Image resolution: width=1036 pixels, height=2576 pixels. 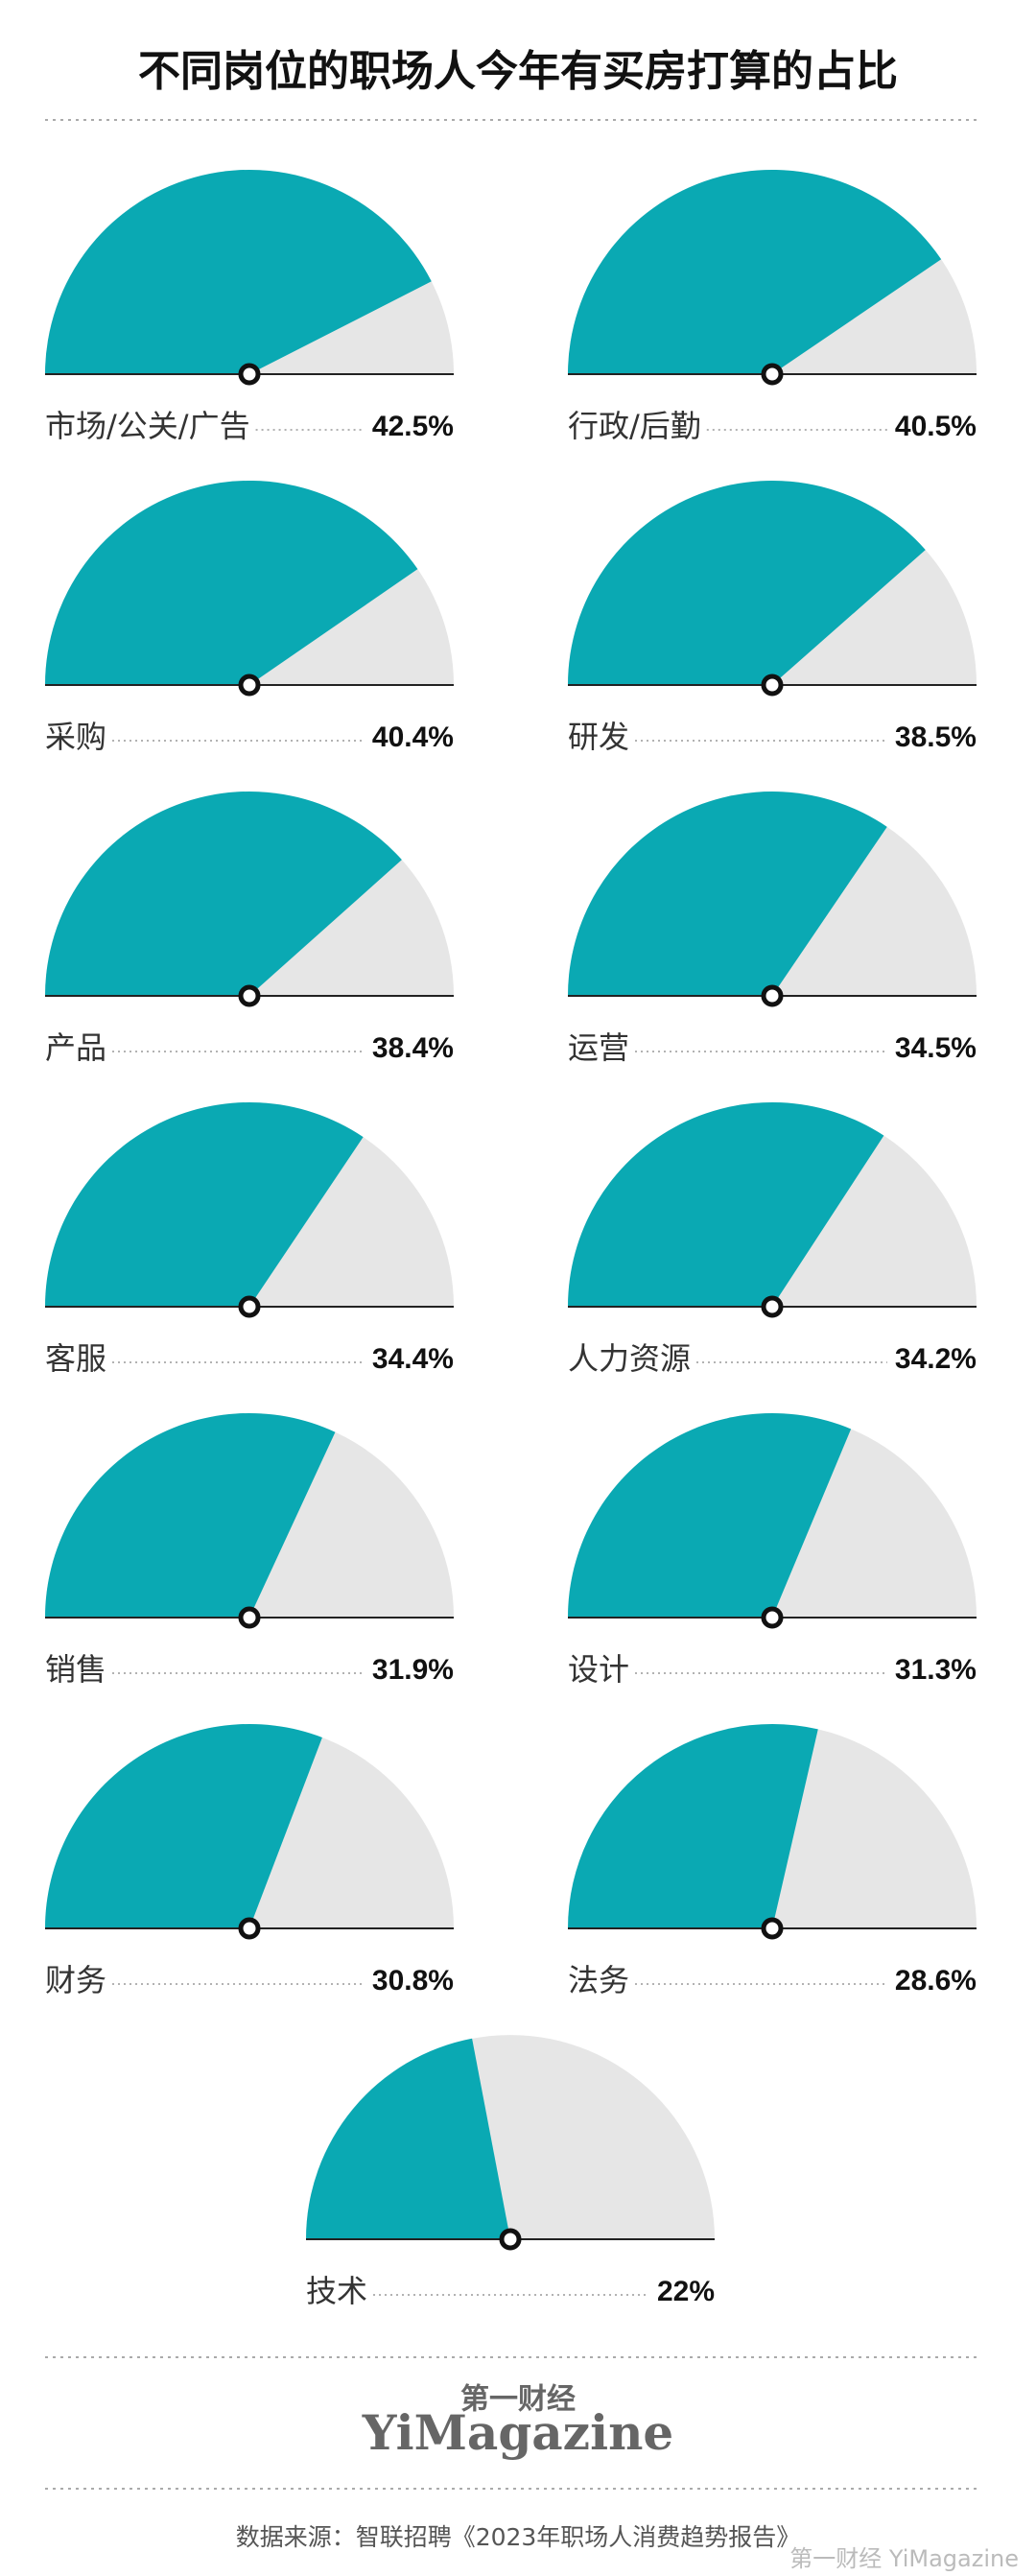 I want to click on value-label: 28.6%, so click(x=936, y=1981).